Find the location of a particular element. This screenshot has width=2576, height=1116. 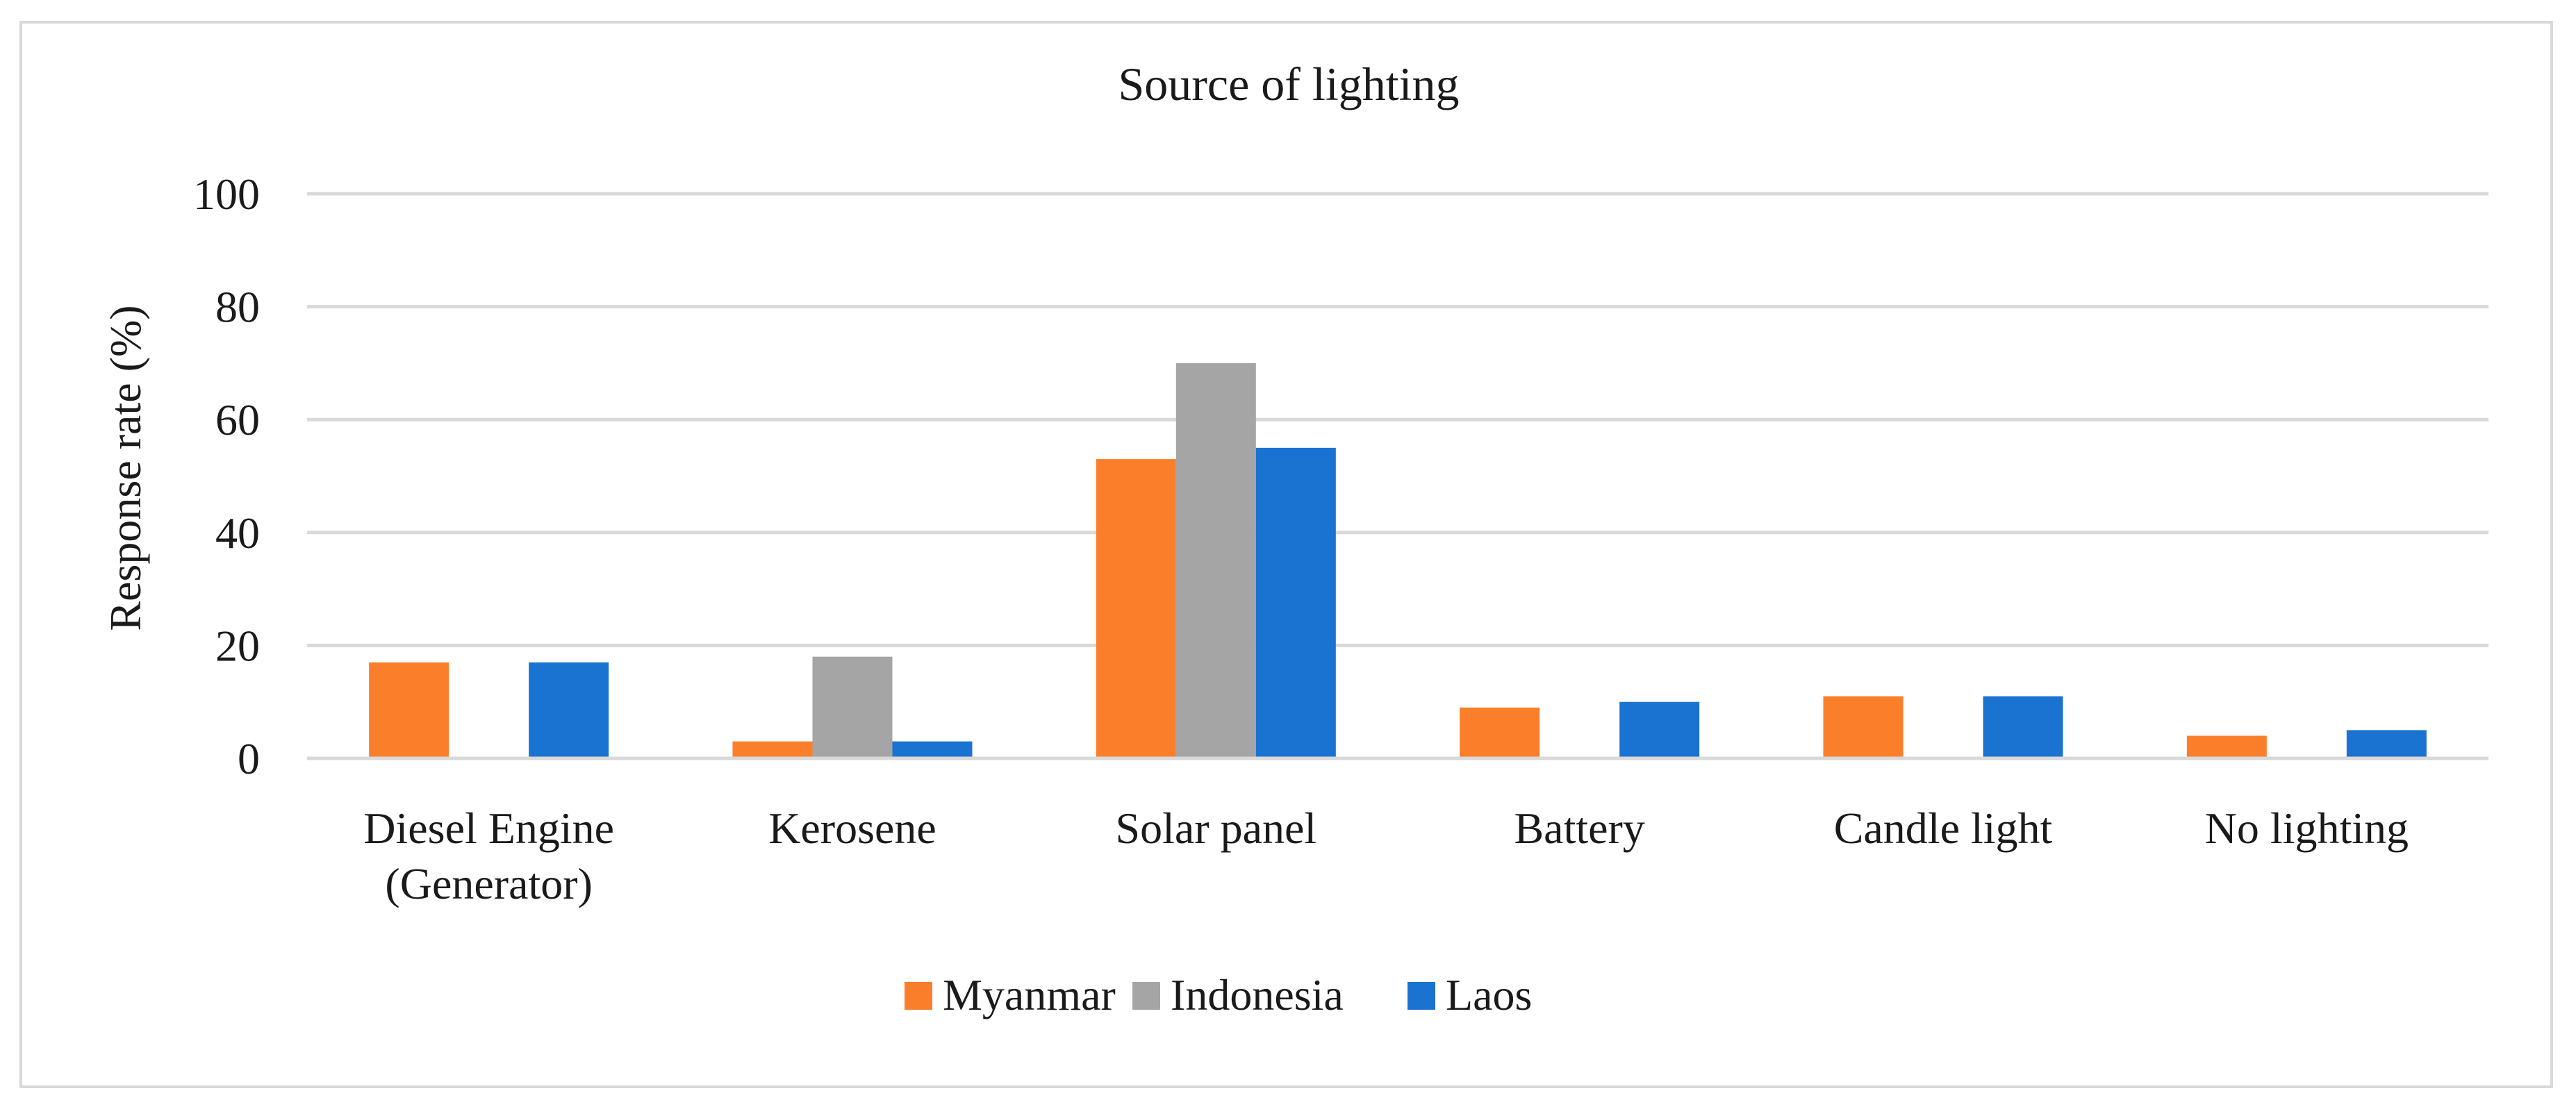

chart-title: Source of lighting is located at coordinates (1289, 84).